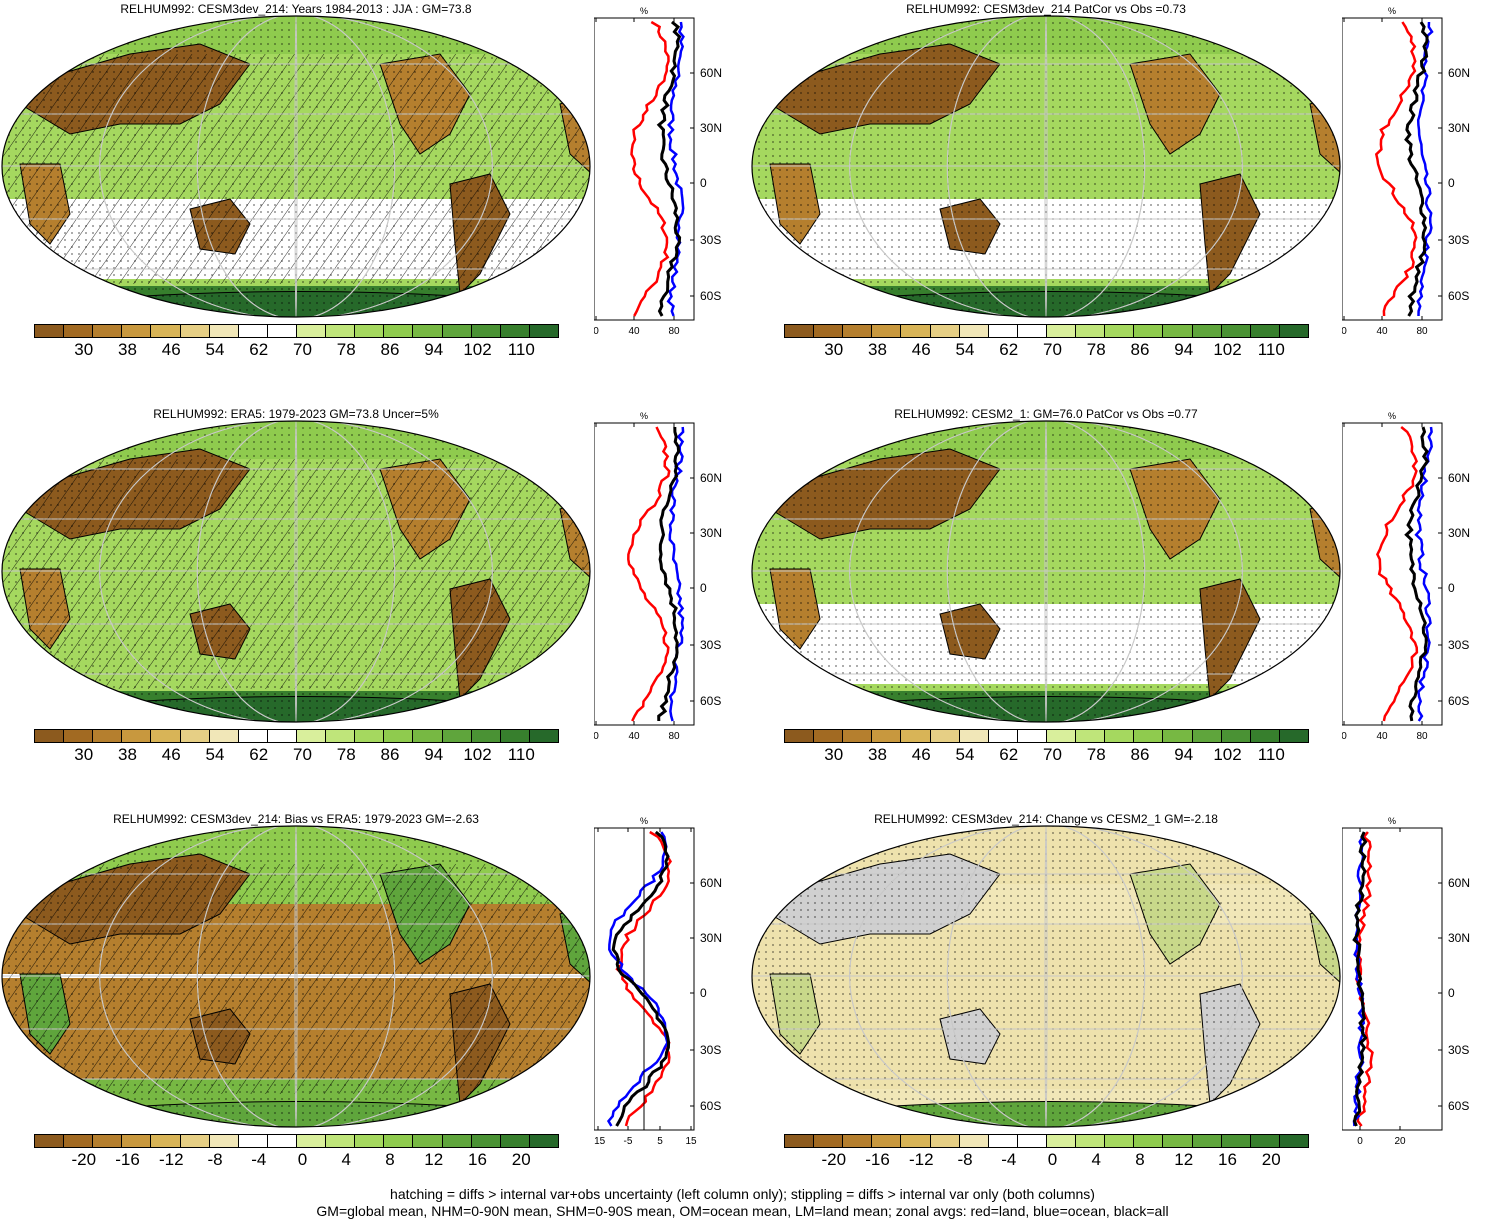 The image size is (1485, 1219). Describe the element at coordinates (521, 1159) in the screenshot. I see `colorbar-label: 20` at that location.